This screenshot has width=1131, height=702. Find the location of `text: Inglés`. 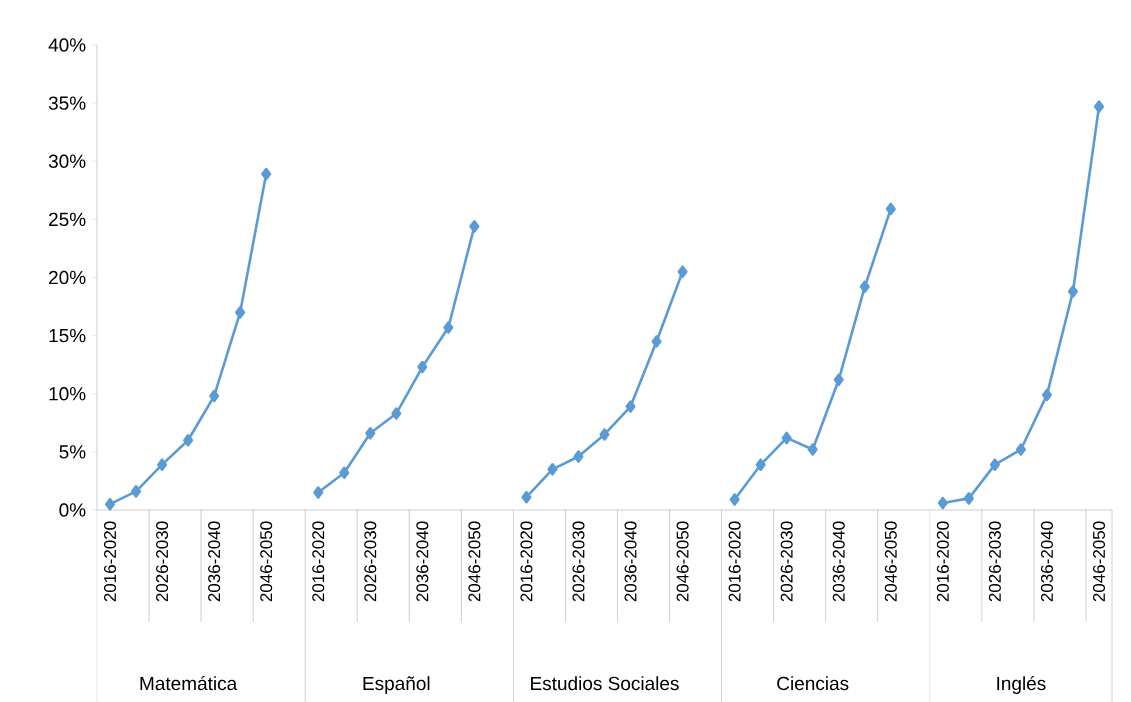

text: Inglés is located at coordinates (1021, 685).